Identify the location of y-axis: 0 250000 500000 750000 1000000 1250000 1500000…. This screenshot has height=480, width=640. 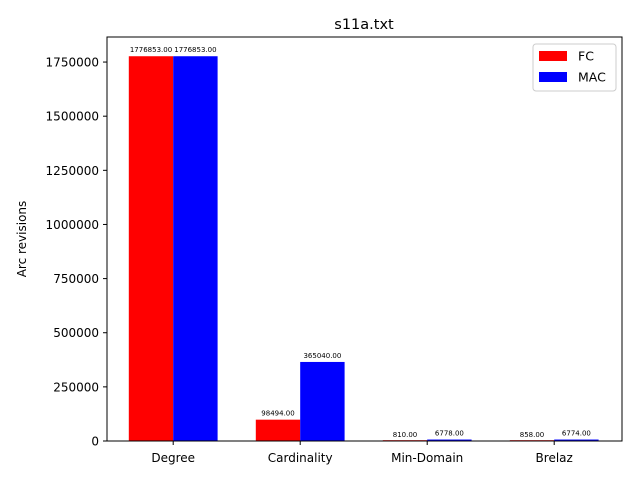
(76, 252).